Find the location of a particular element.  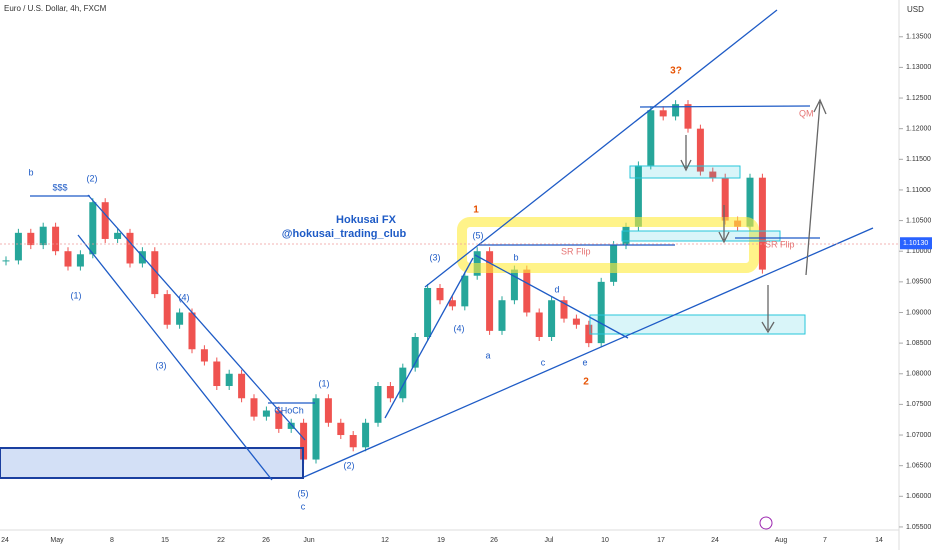

currency: USD is located at coordinates (915, 9).